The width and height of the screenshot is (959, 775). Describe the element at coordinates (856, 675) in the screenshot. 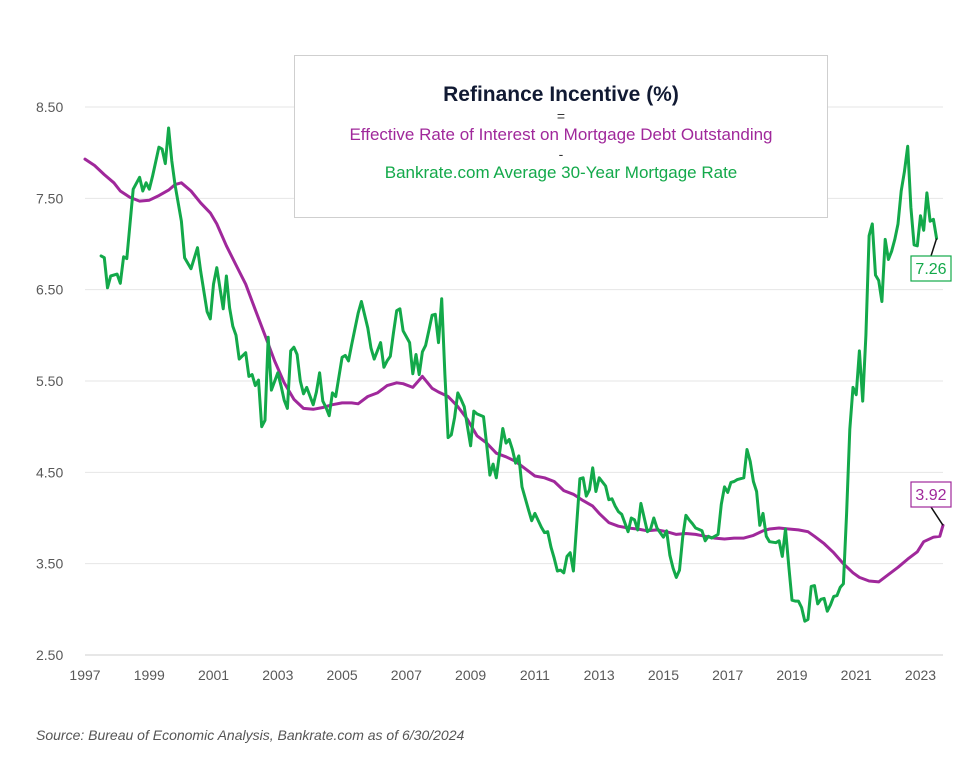

I see `x-tick-label: 2021` at that location.